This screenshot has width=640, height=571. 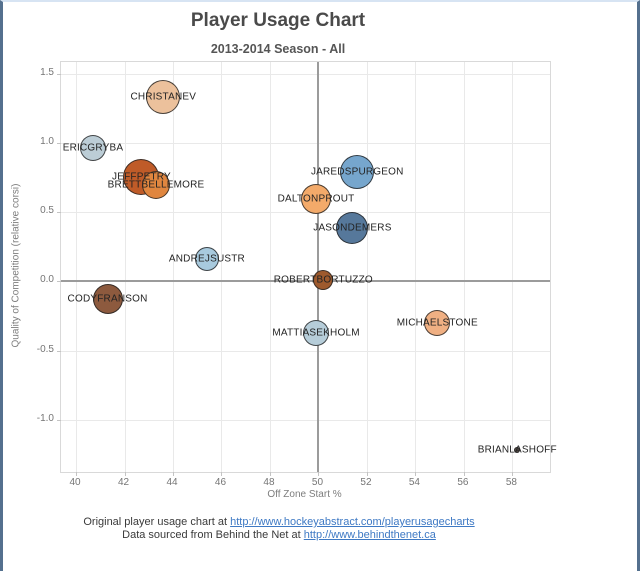 I want to click on y-tick-label: -1.0, so click(x=45, y=418).